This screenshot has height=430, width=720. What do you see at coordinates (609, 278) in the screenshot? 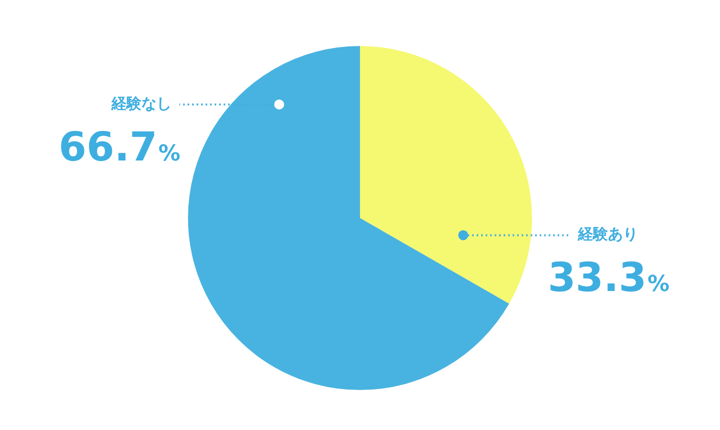
I see `data-label: 33.3%` at bounding box center [609, 278].